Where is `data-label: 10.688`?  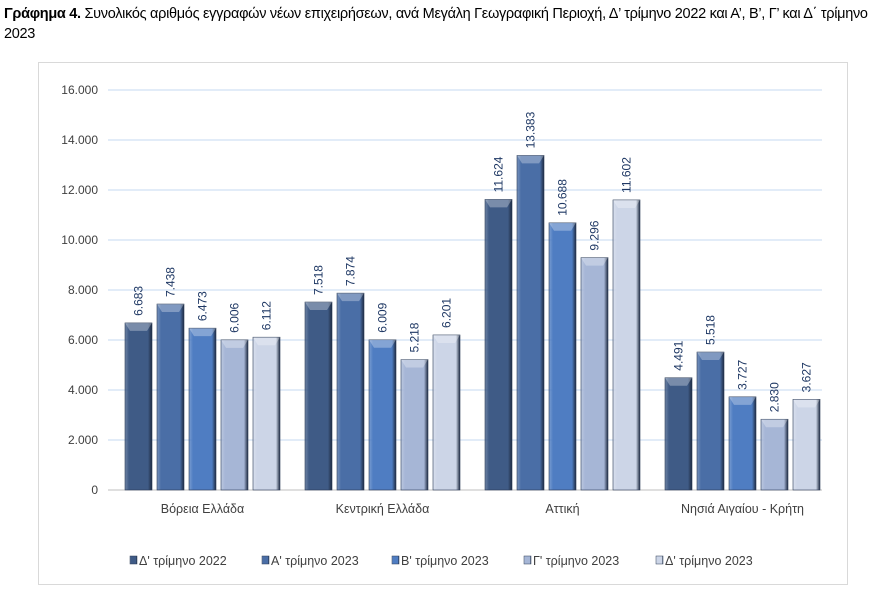 data-label: 10.688 is located at coordinates (563, 197).